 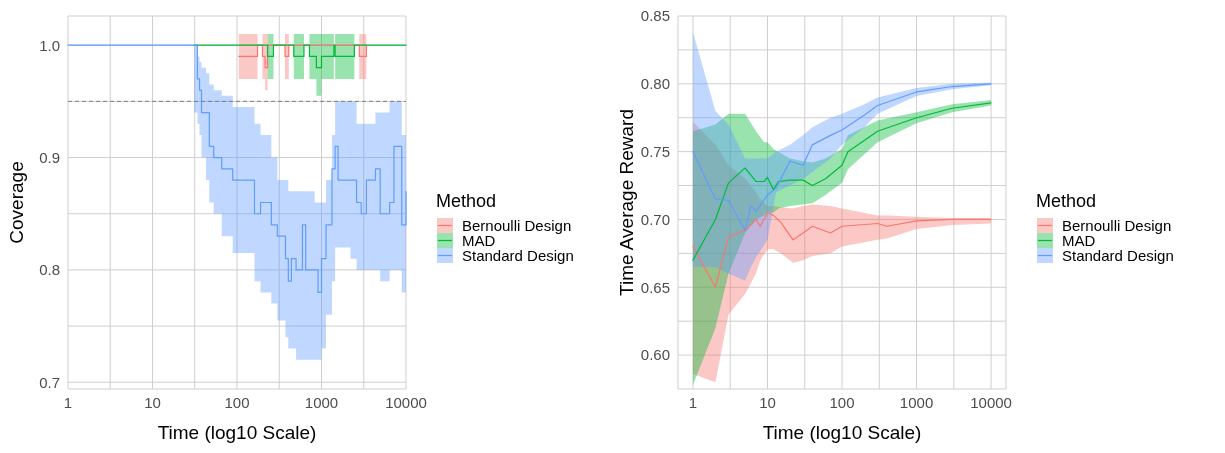 What do you see at coordinates (626, 202) in the screenshot?
I see `y-axis-title: Time Average Reward` at bounding box center [626, 202].